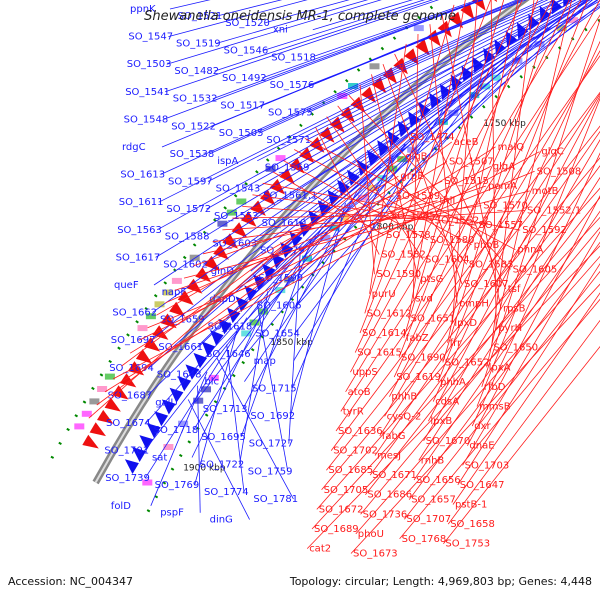 The width and height of the screenshot is (600, 600). Describe the element at coordinates (185, 264) in the screenshot. I see `forward-gene-label: SO_1602` at that location.